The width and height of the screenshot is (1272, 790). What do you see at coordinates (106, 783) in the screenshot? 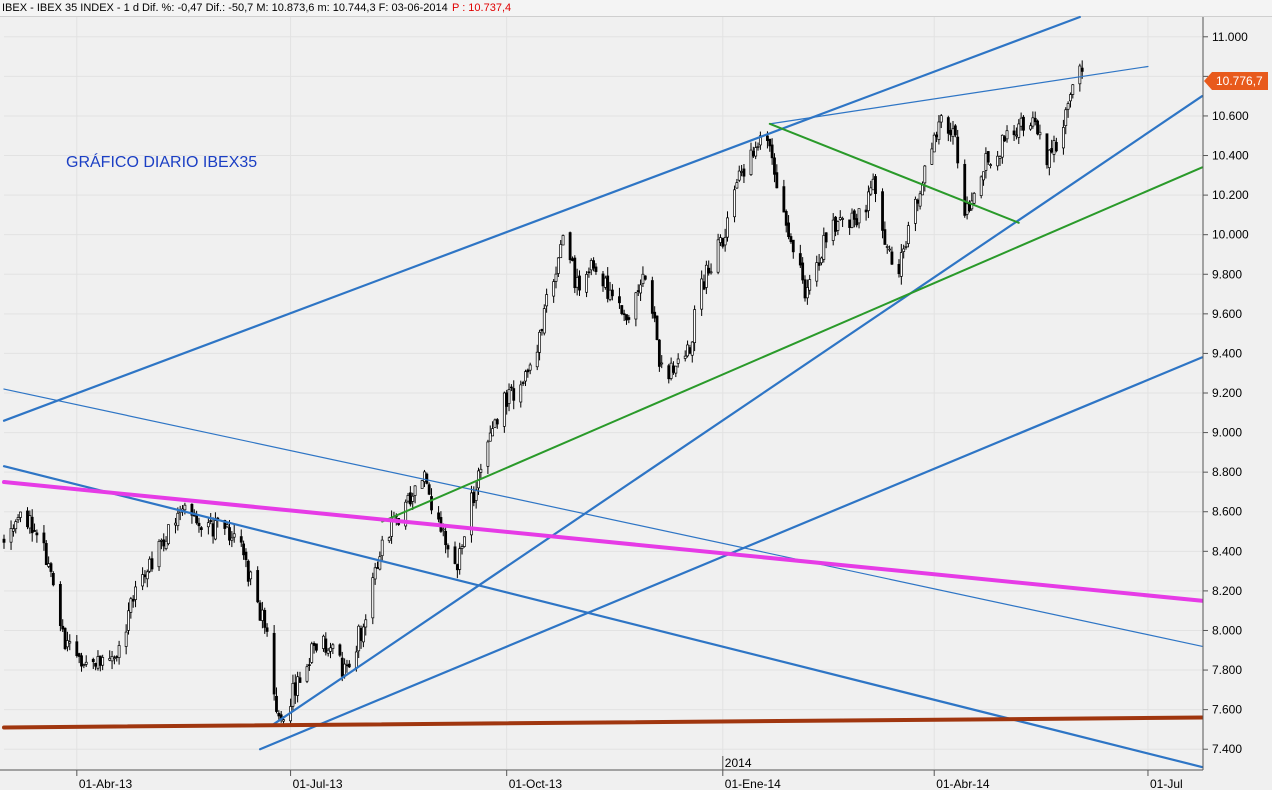
I see `x-tick-label: 01-Abr-13` at bounding box center [106, 783].